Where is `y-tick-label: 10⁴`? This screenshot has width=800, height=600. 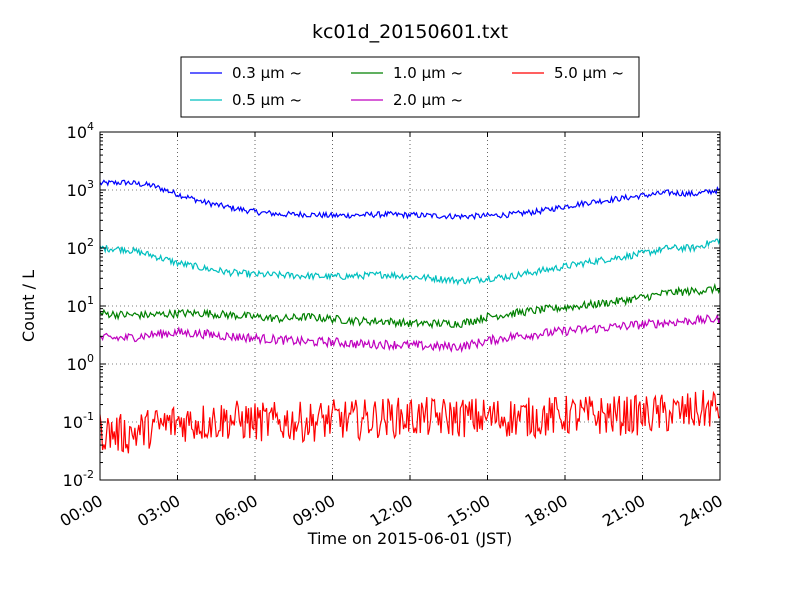 y-tick-label: 10⁴ is located at coordinates (80, 131).